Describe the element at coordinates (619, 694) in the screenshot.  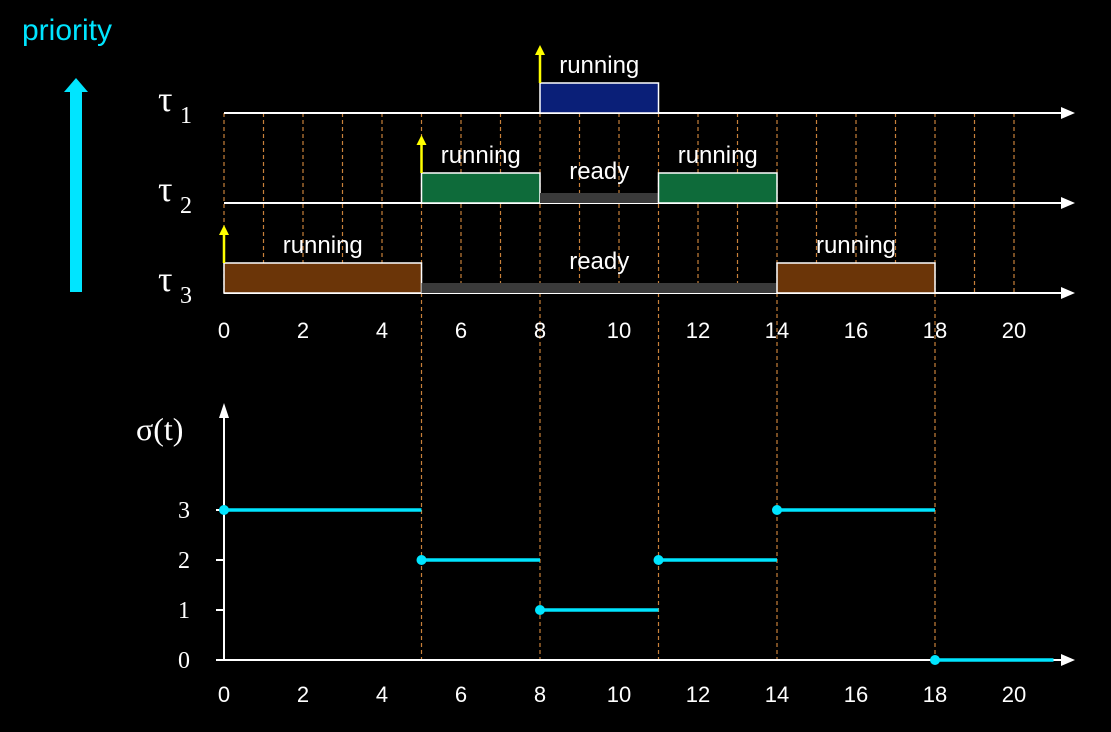
I see `x-tick-label: 10` at that location.